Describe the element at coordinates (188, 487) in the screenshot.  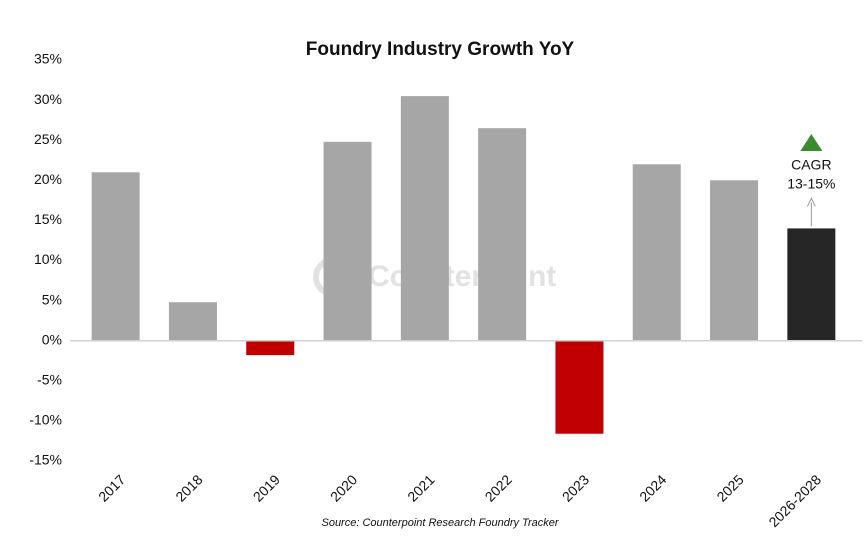
I see `x-tick-label: 2018` at that location.